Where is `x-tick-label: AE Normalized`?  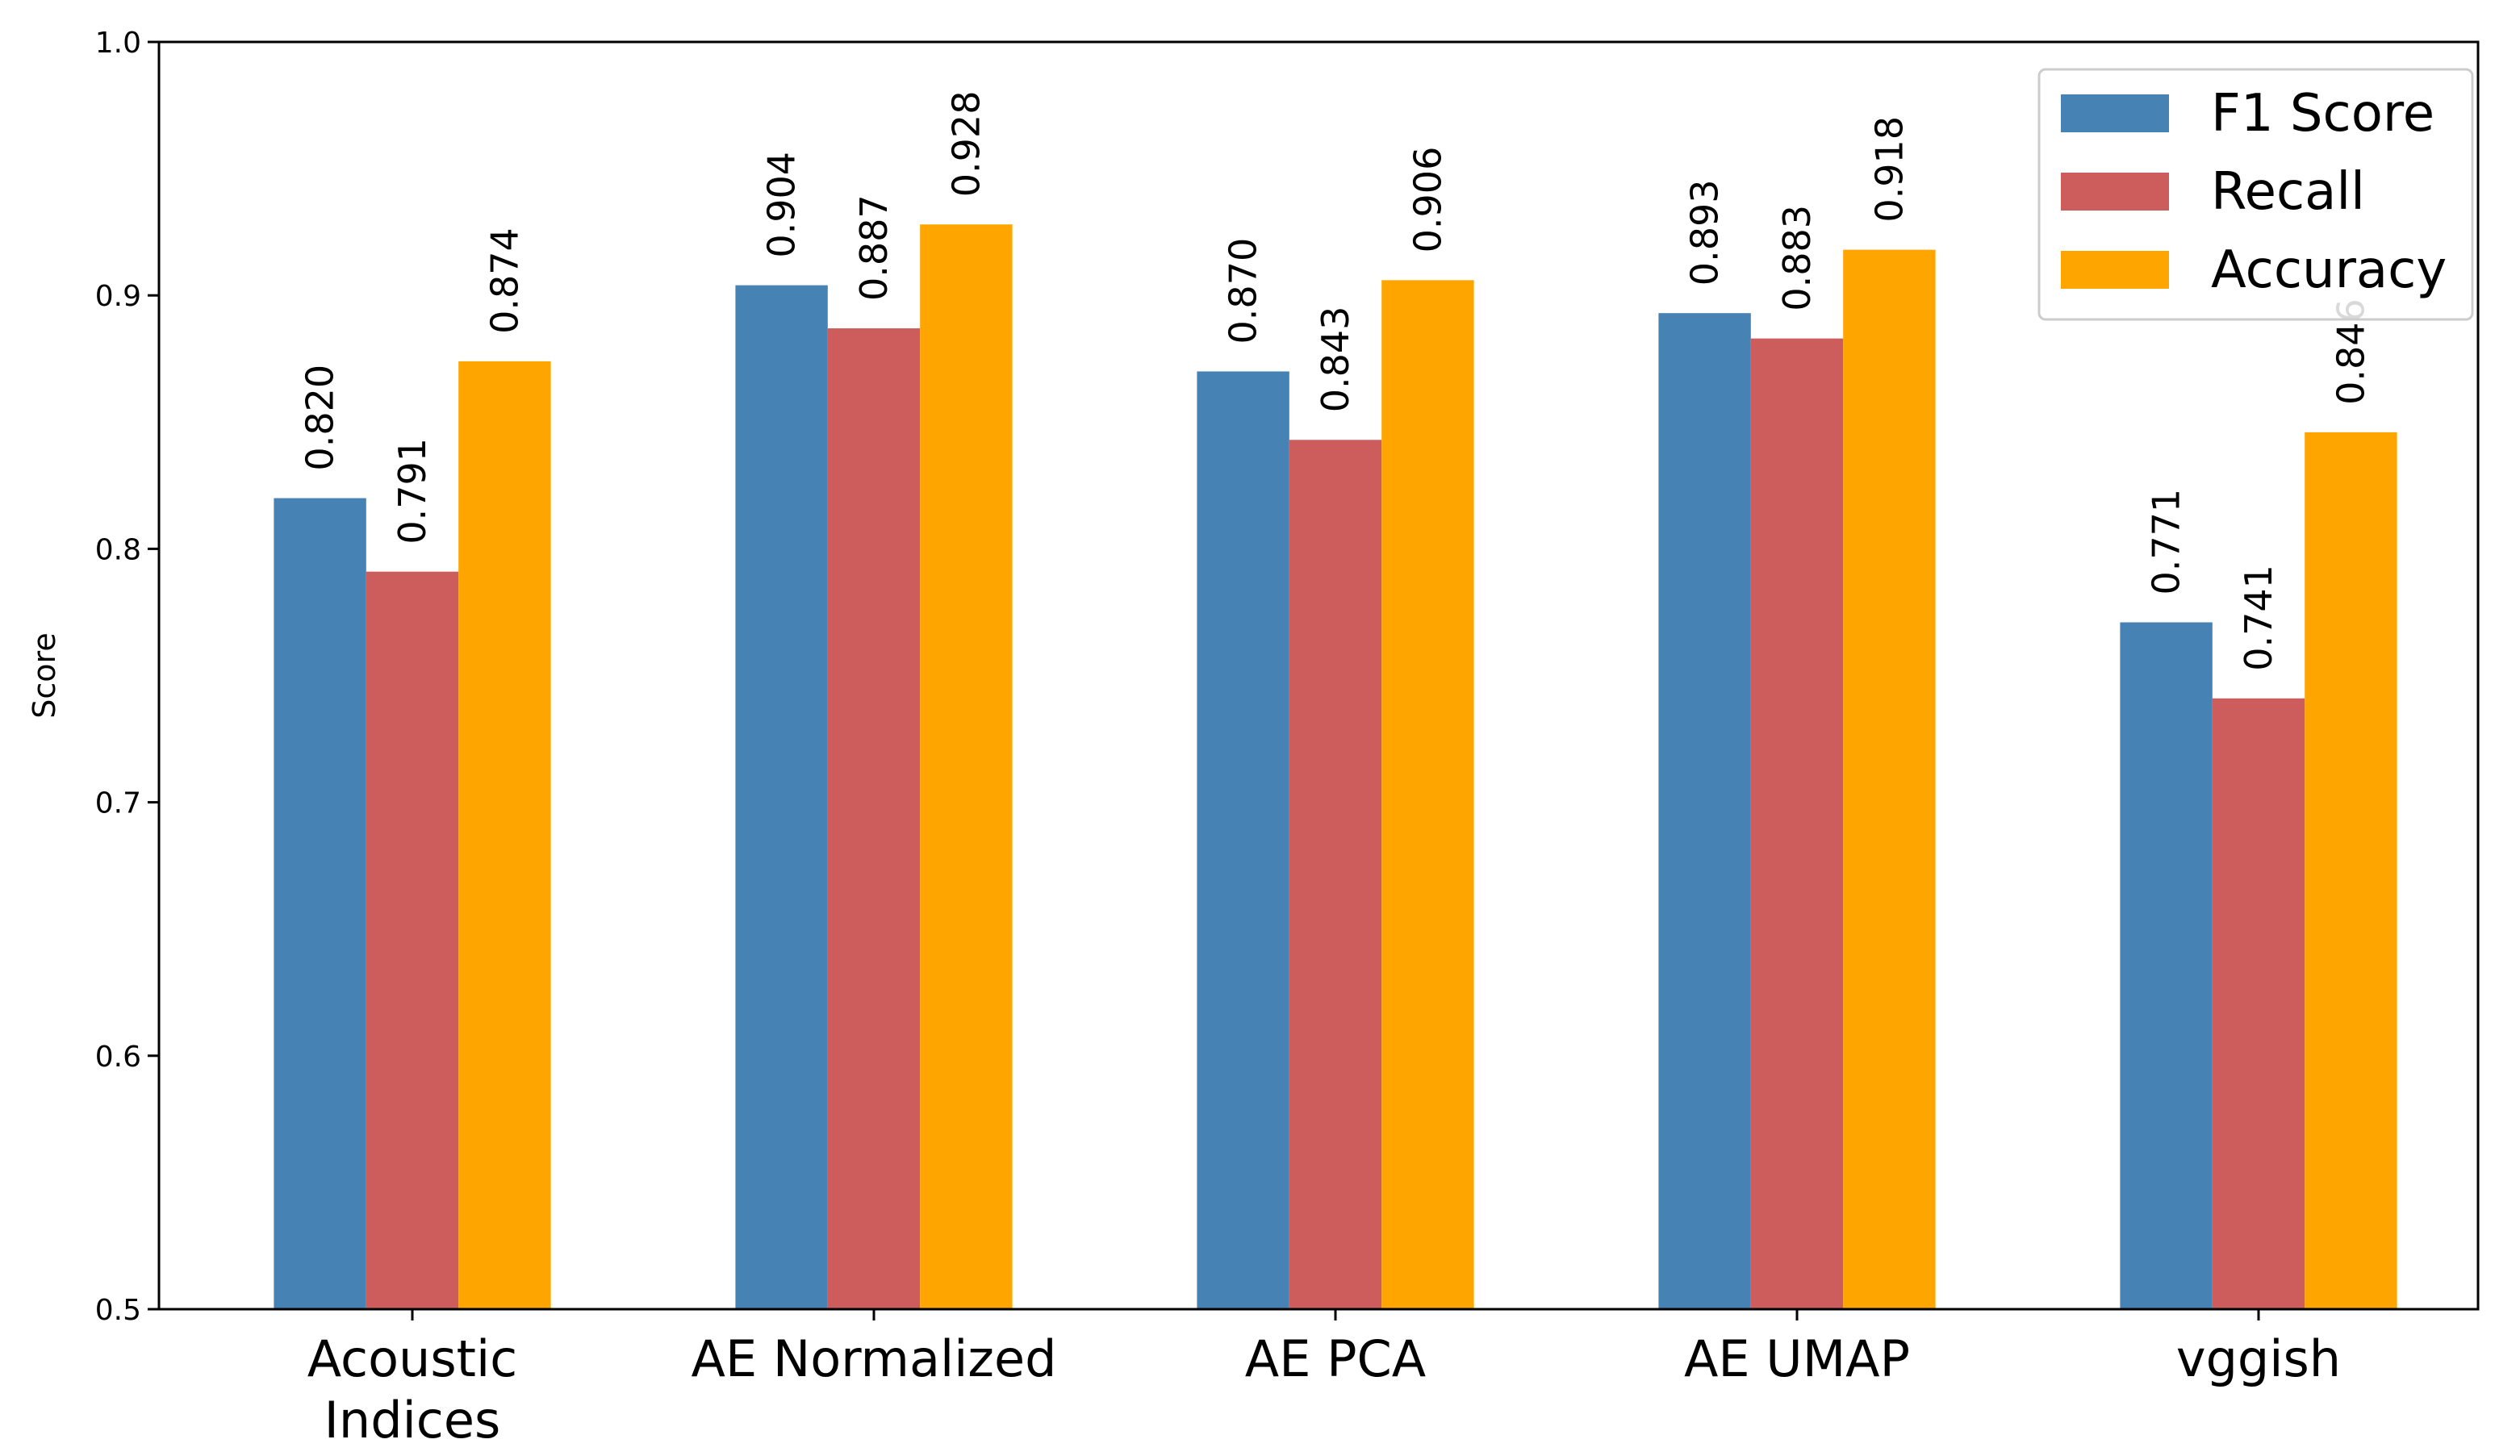
x-tick-label: AE Normalized is located at coordinates (874, 1359).